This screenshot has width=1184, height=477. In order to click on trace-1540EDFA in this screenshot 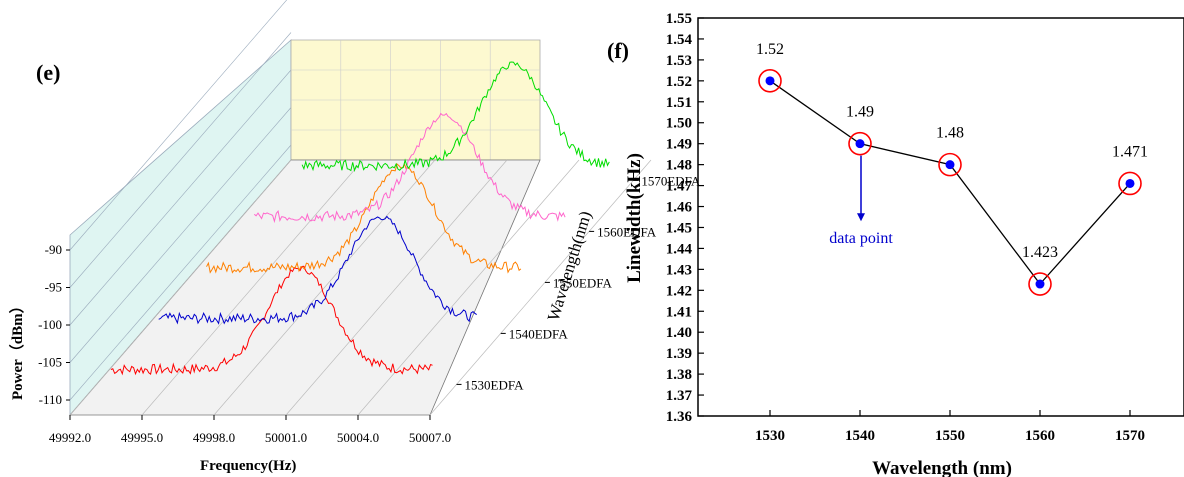, I will do `click(317, 270)`.